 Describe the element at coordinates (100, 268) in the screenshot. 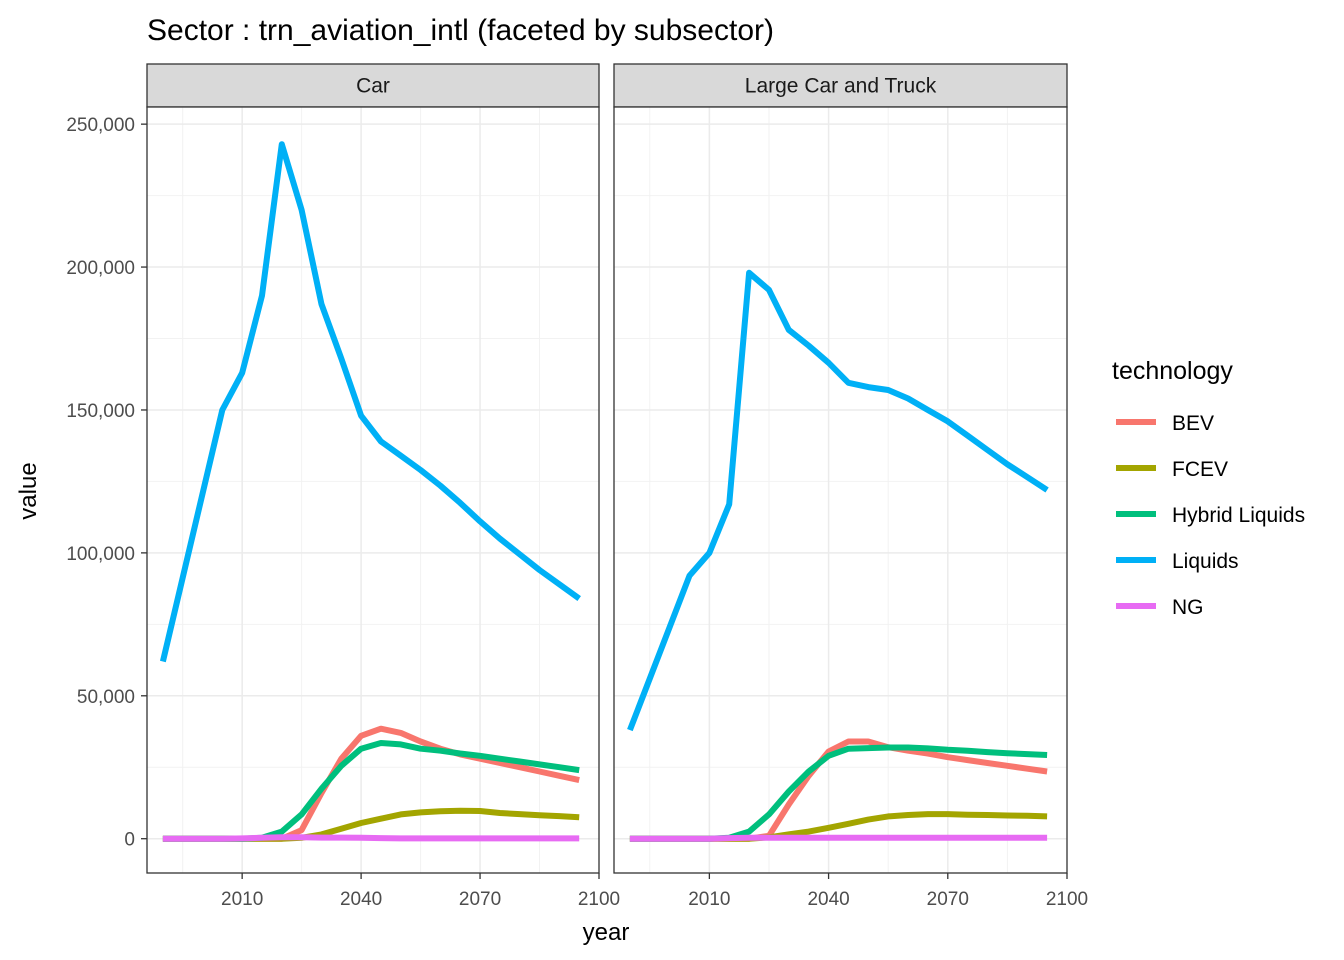

I see `y-tick-label: 200,000` at that location.